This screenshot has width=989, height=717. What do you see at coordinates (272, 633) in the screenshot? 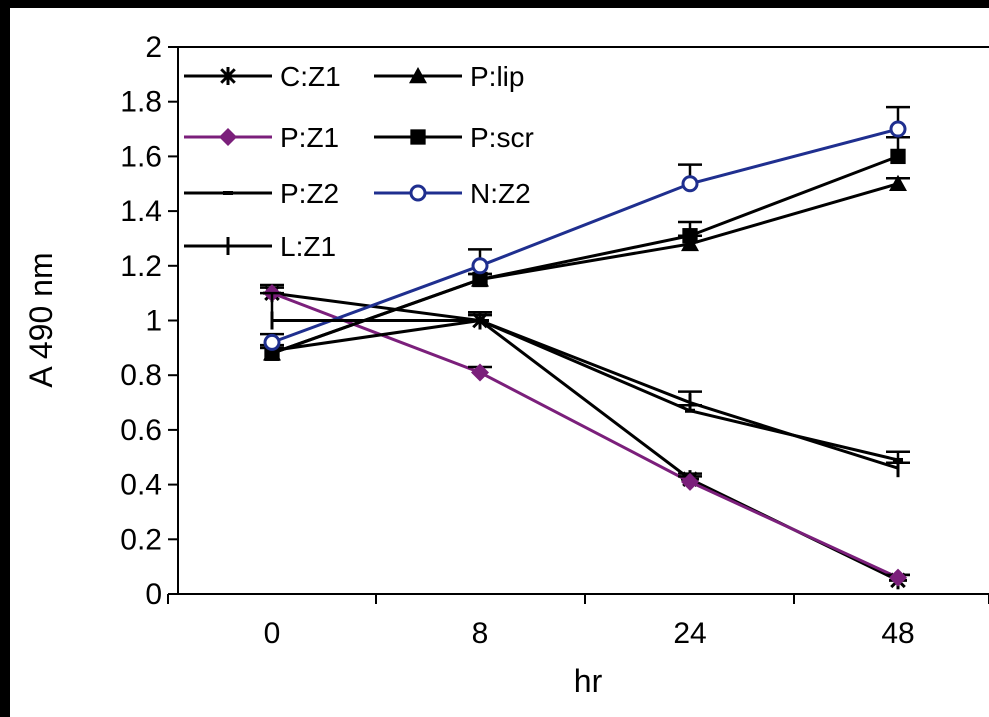
I see `x-tick-label: 0` at bounding box center [272, 633].